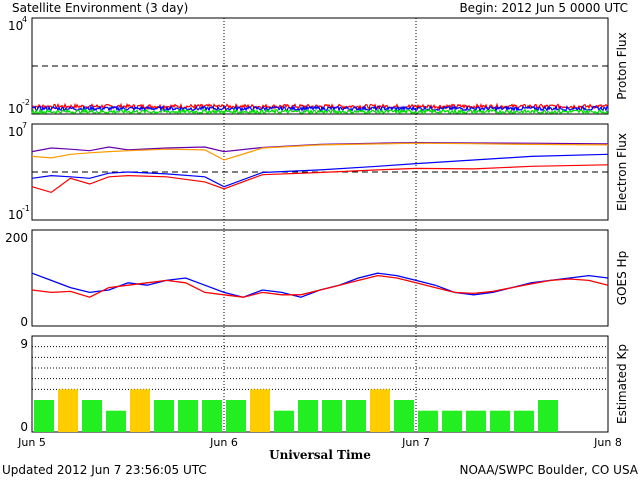  I want to click on begin-time: Begin: 2012 Jun 5 0000 UTC, so click(543, 8).